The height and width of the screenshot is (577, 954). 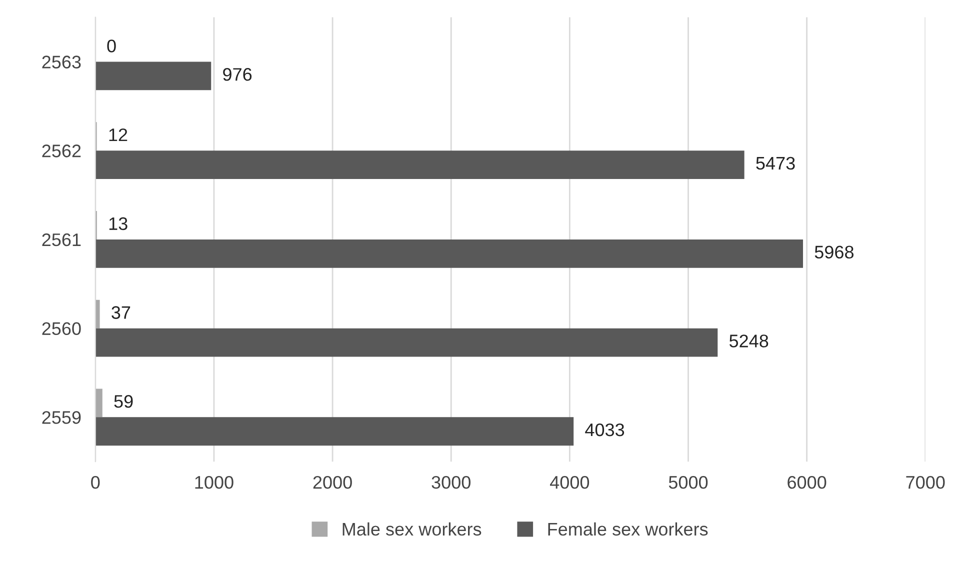 What do you see at coordinates (925, 482) in the screenshot?
I see `x-tick-label: 7000` at bounding box center [925, 482].